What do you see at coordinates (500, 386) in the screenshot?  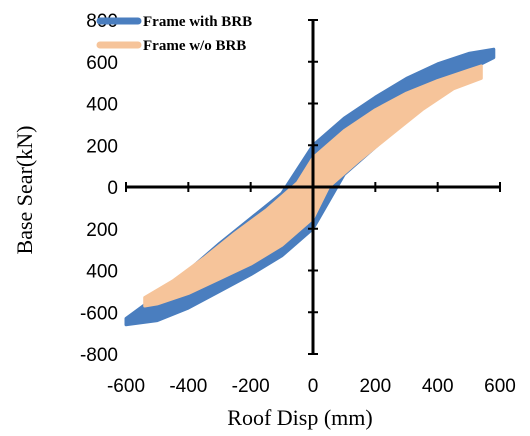 I see `x-tick-label: 600` at bounding box center [500, 386].